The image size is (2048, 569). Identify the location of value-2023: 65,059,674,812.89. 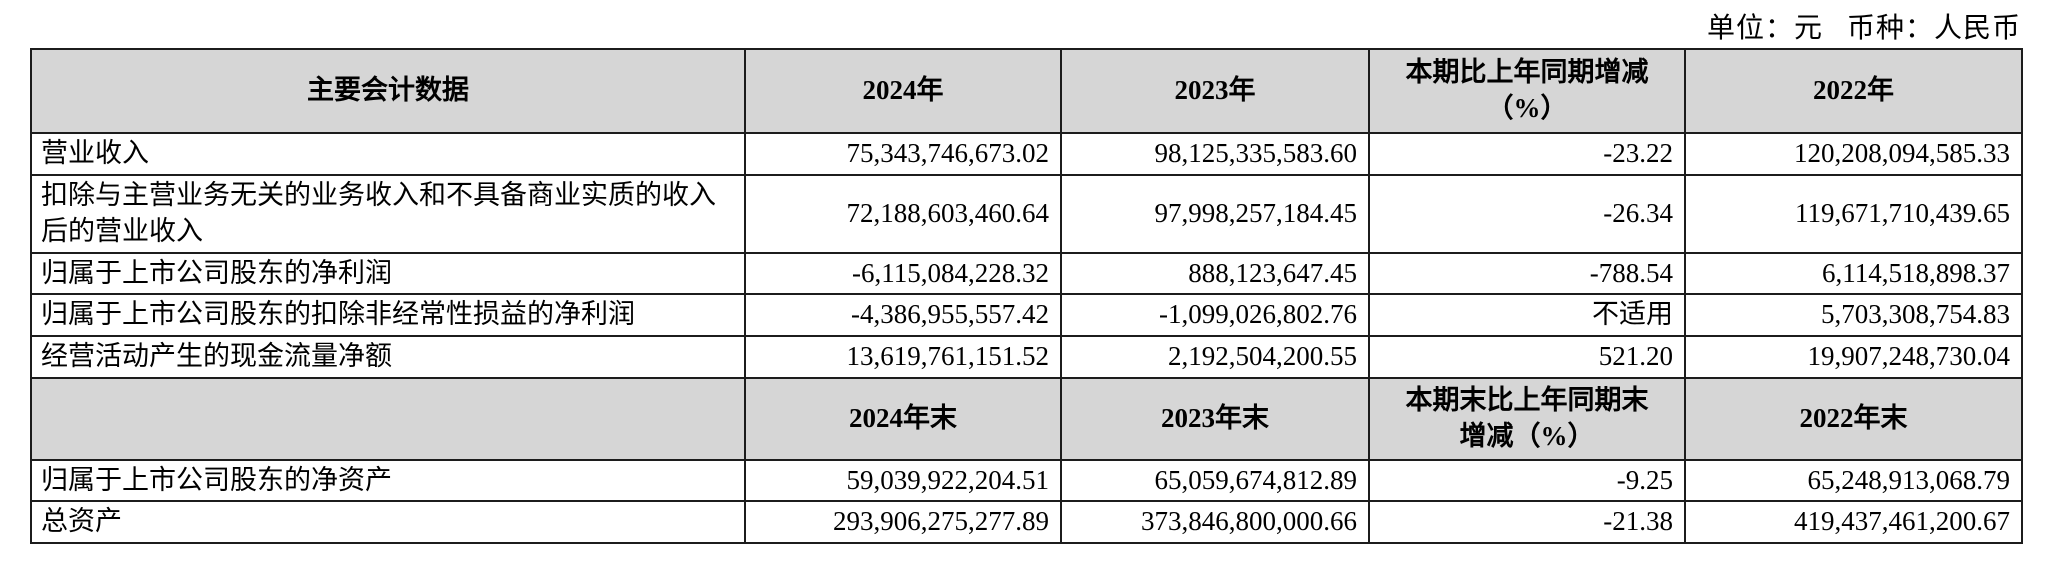
(1215, 480).